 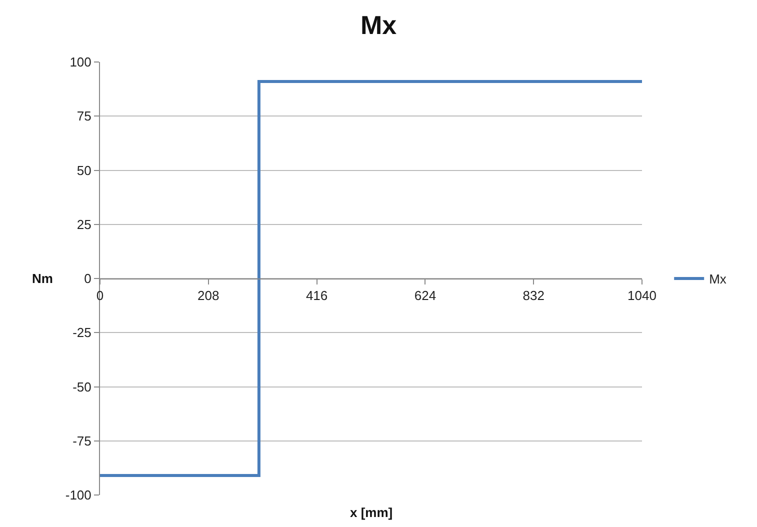 I want to click on x-tick-label: 416, so click(x=317, y=296).